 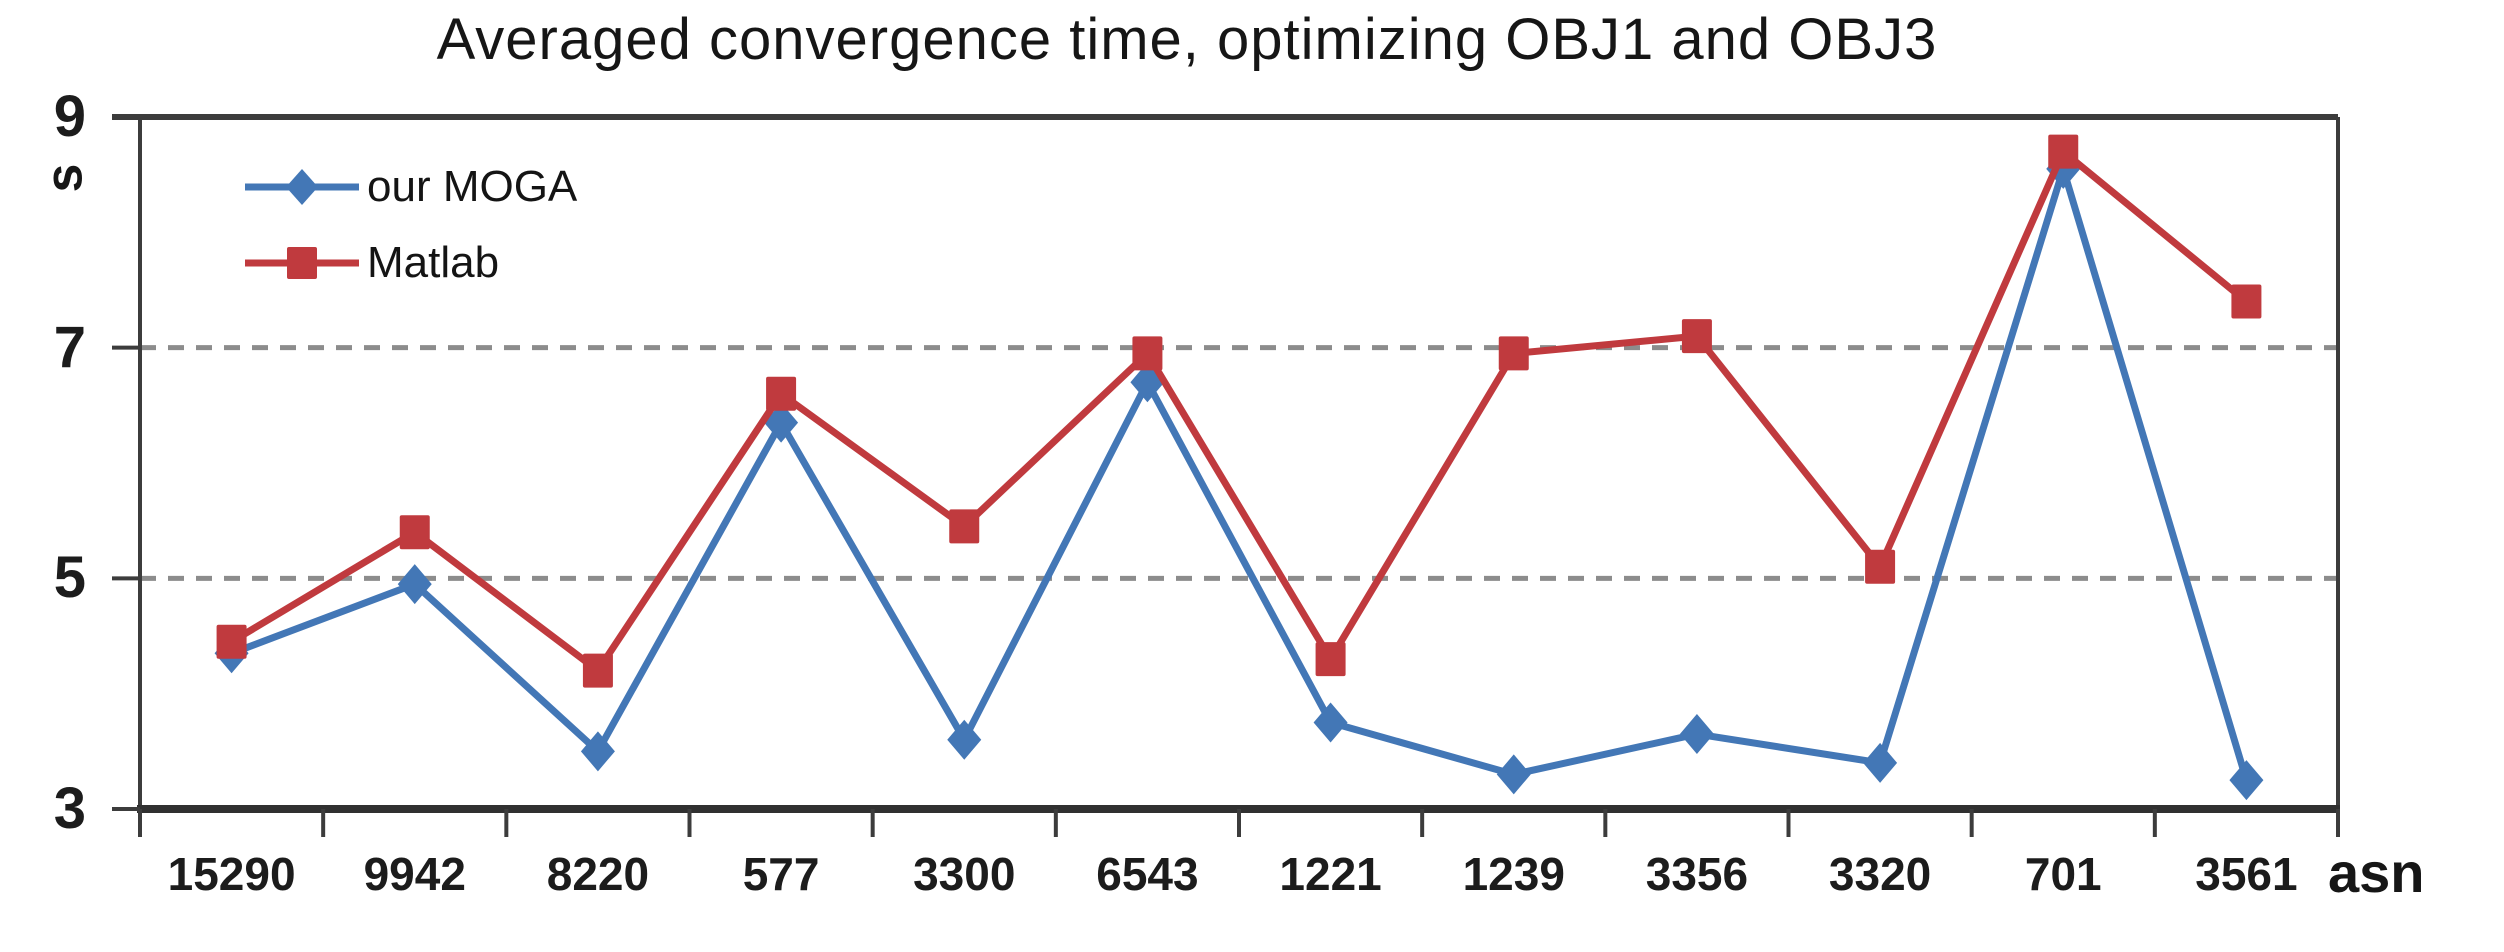 What do you see at coordinates (472, 186) in the screenshot?
I see `legend-label: our MOGA` at bounding box center [472, 186].